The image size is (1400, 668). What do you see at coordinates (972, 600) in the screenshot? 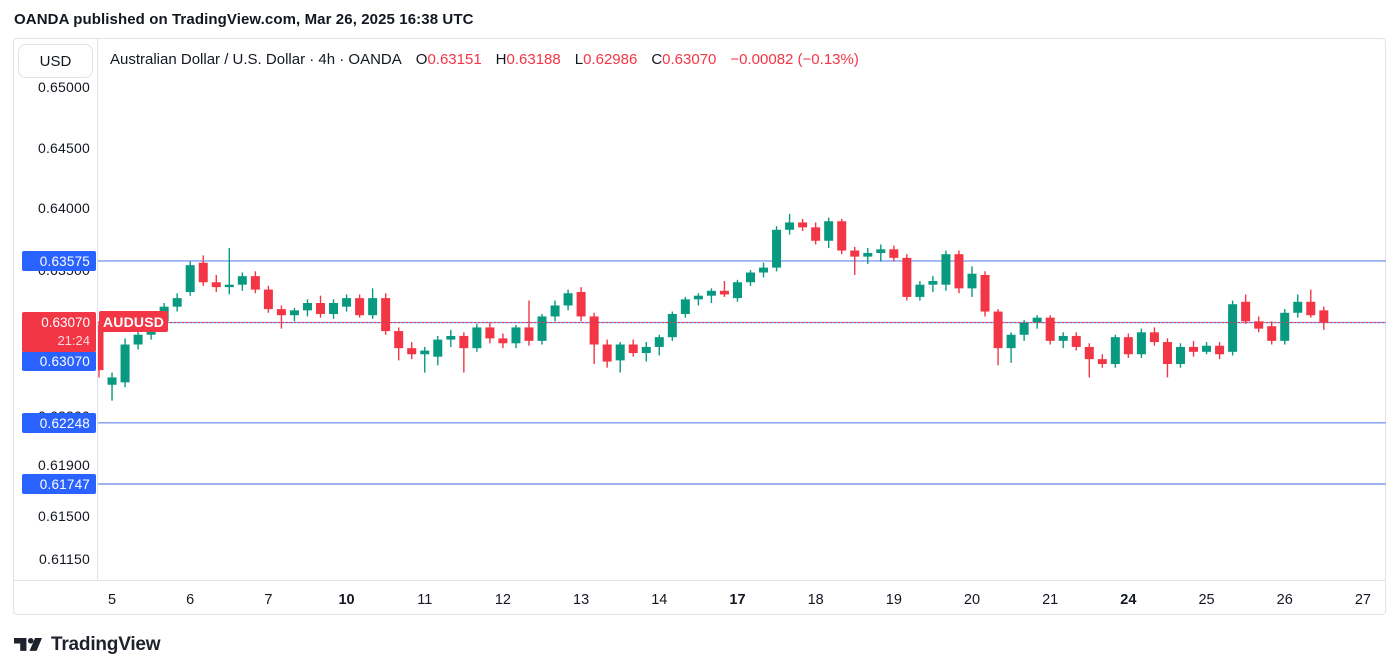
I see `time-axis-label: 20` at bounding box center [972, 600].